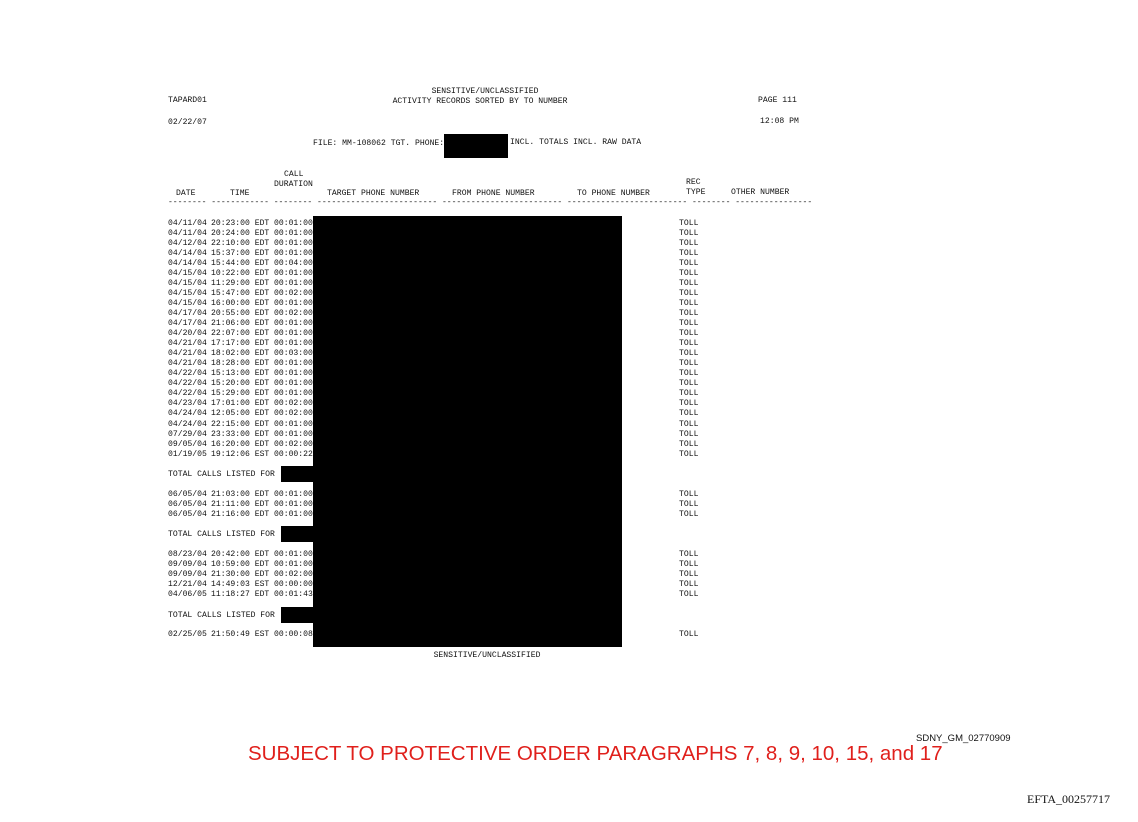 The height and width of the screenshot is (822, 1138). What do you see at coordinates (187, 504) in the screenshot?
I see `date-cell: 06/05/04` at bounding box center [187, 504].